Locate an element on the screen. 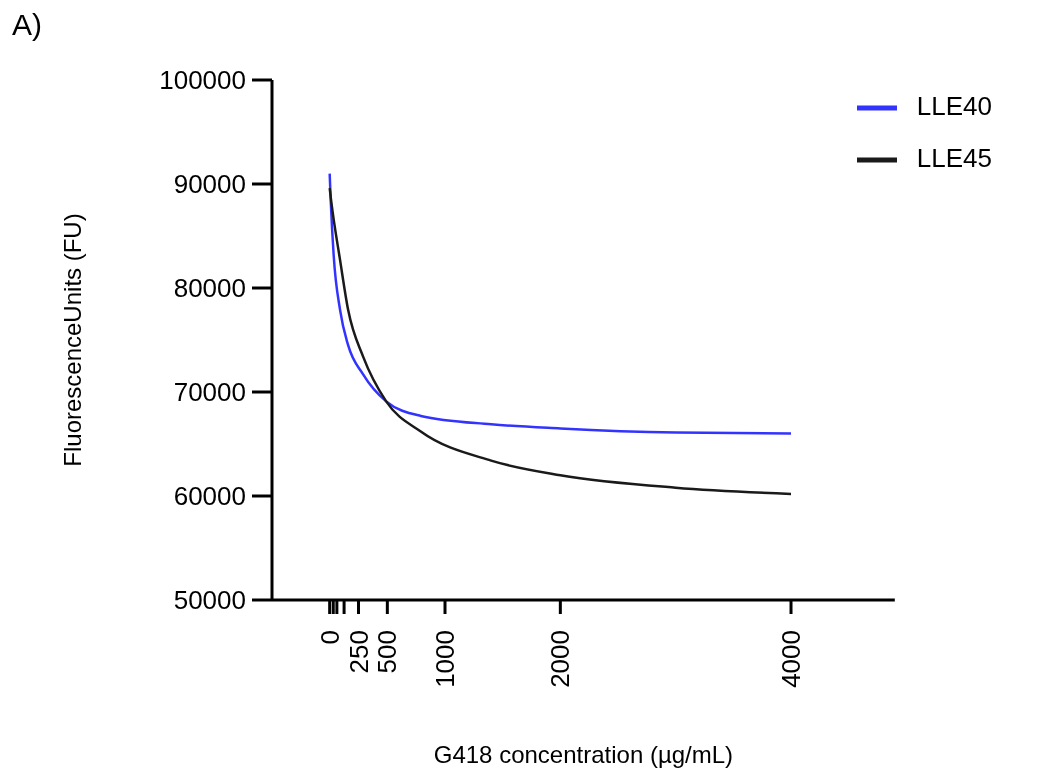 Image resolution: width=1042 pixels, height=771 pixels. y-tick-label: 60000 is located at coordinates (209, 496).